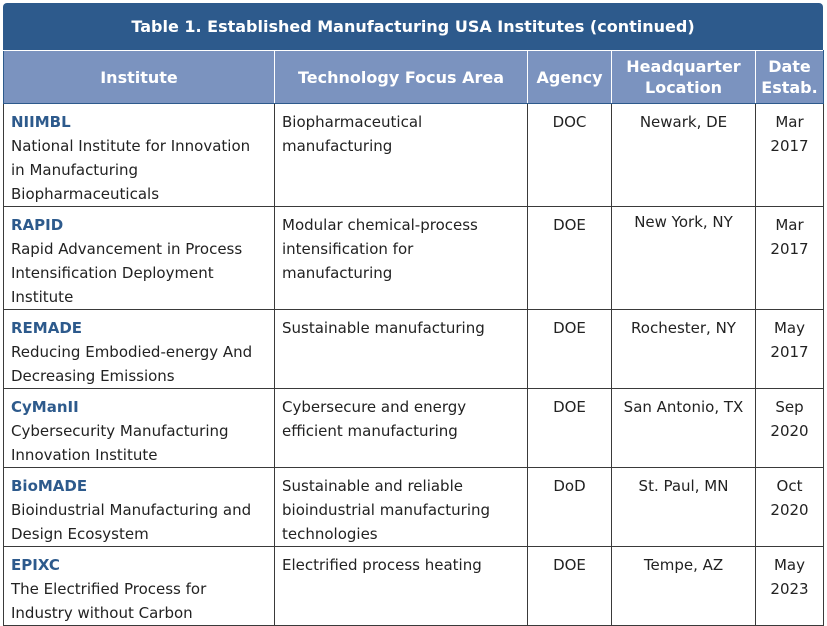  What do you see at coordinates (45, 407) in the screenshot?
I see `institute-abbr: CyManII` at bounding box center [45, 407].